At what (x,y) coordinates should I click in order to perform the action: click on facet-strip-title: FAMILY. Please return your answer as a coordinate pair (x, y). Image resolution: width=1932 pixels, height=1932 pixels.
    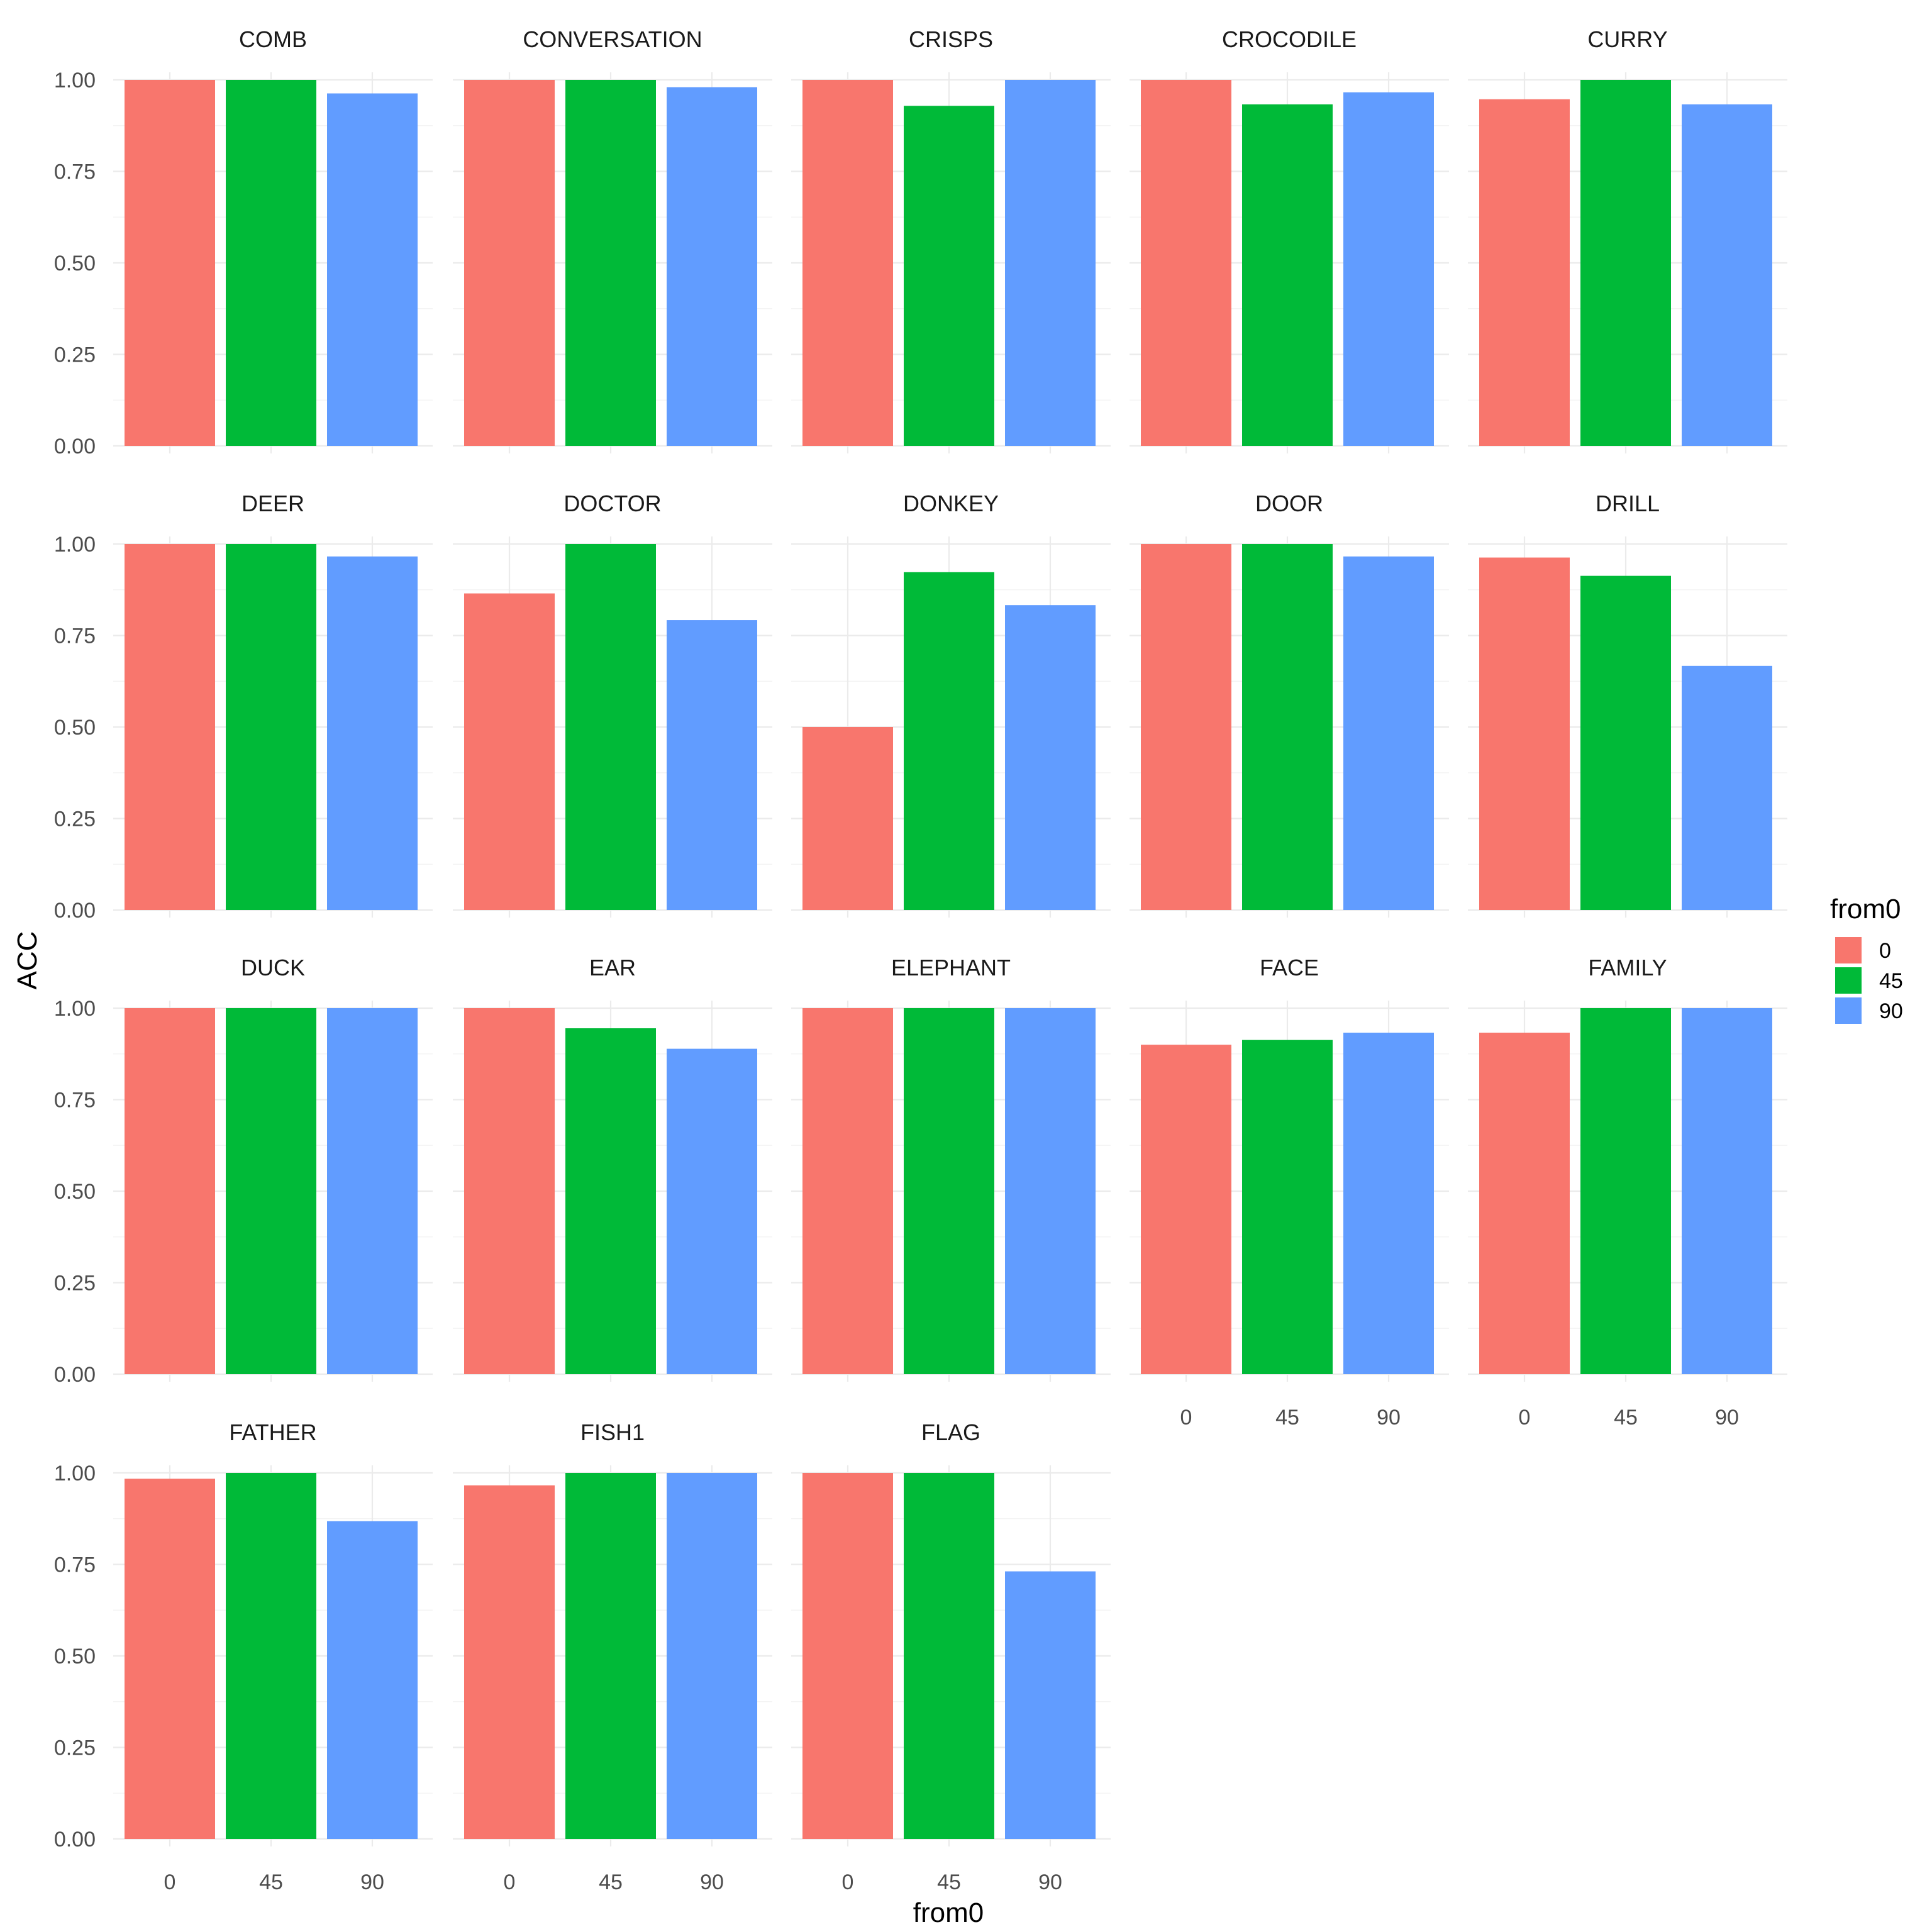
    Looking at the image, I should click on (1627, 967).